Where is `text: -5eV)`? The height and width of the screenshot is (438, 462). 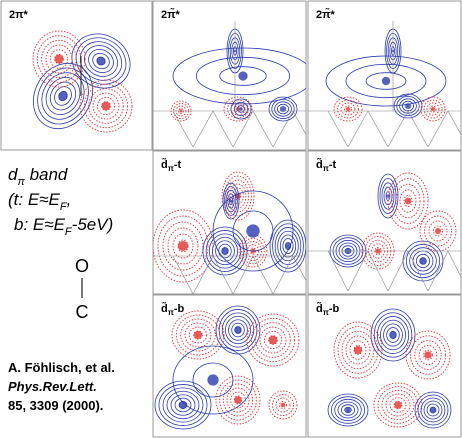 text: -5eV) is located at coordinates (93, 224).